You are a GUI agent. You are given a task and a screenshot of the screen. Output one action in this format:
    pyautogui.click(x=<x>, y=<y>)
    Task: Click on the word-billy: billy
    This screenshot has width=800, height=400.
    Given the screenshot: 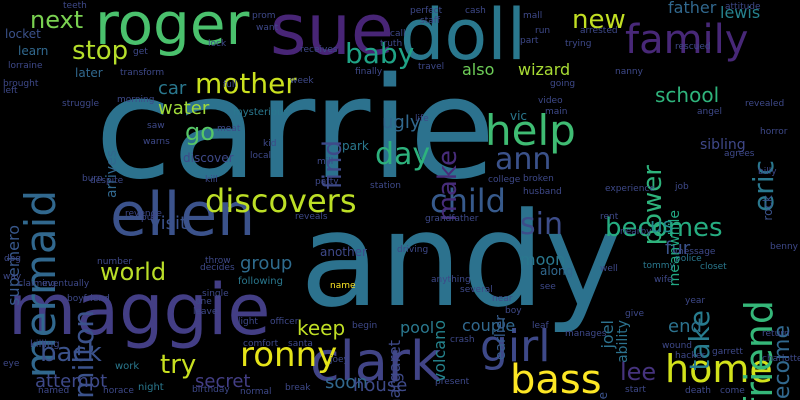 What is the action you would take?
    pyautogui.click(x=767, y=172)
    